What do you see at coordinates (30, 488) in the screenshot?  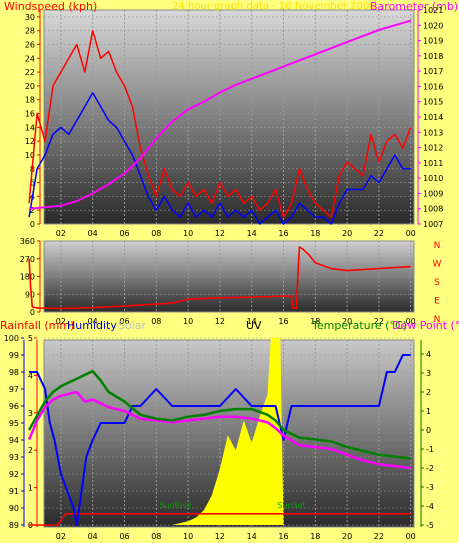 I see `rainfall-tick-label: 1` at bounding box center [30, 488].